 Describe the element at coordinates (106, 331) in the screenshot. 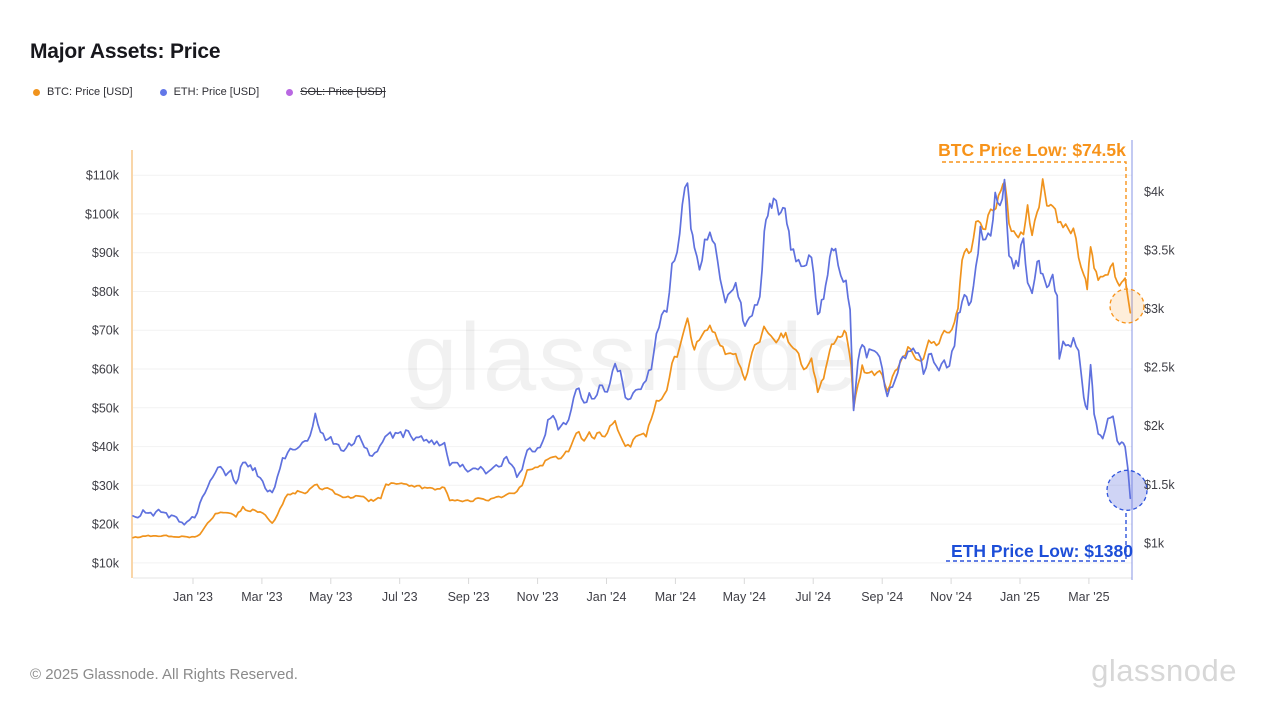

I see `y-axis-left-label: $70k` at that location.